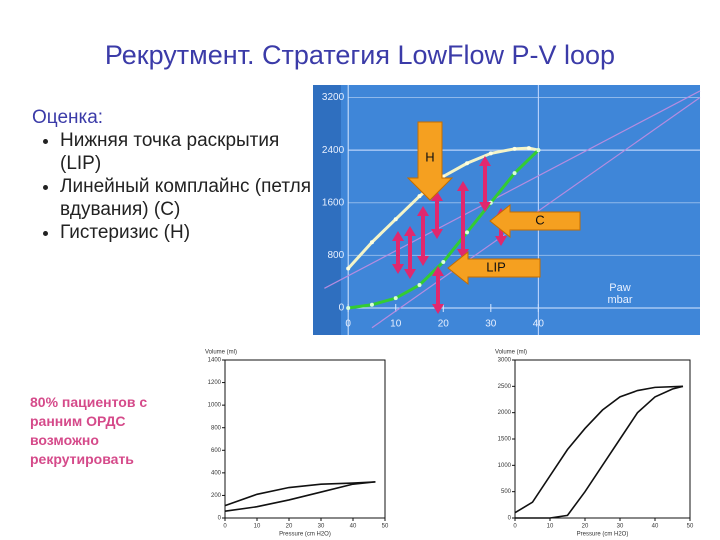  I want to click on y-tick-label: 500, so click(506, 492).